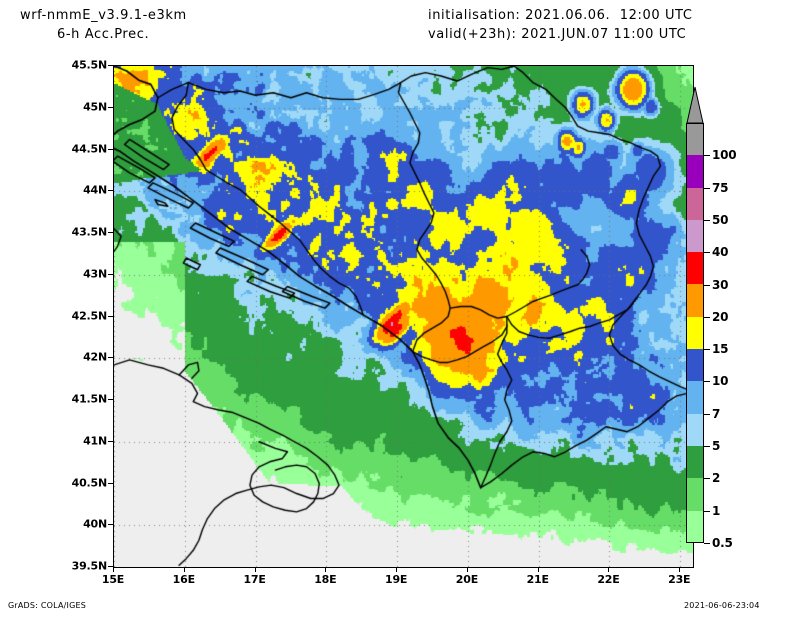 The height and width of the screenshot is (618, 800). Describe the element at coordinates (103, 15) in the screenshot. I see `model-name-label: wrf-nmmE_v3.9.1-e3km` at that location.